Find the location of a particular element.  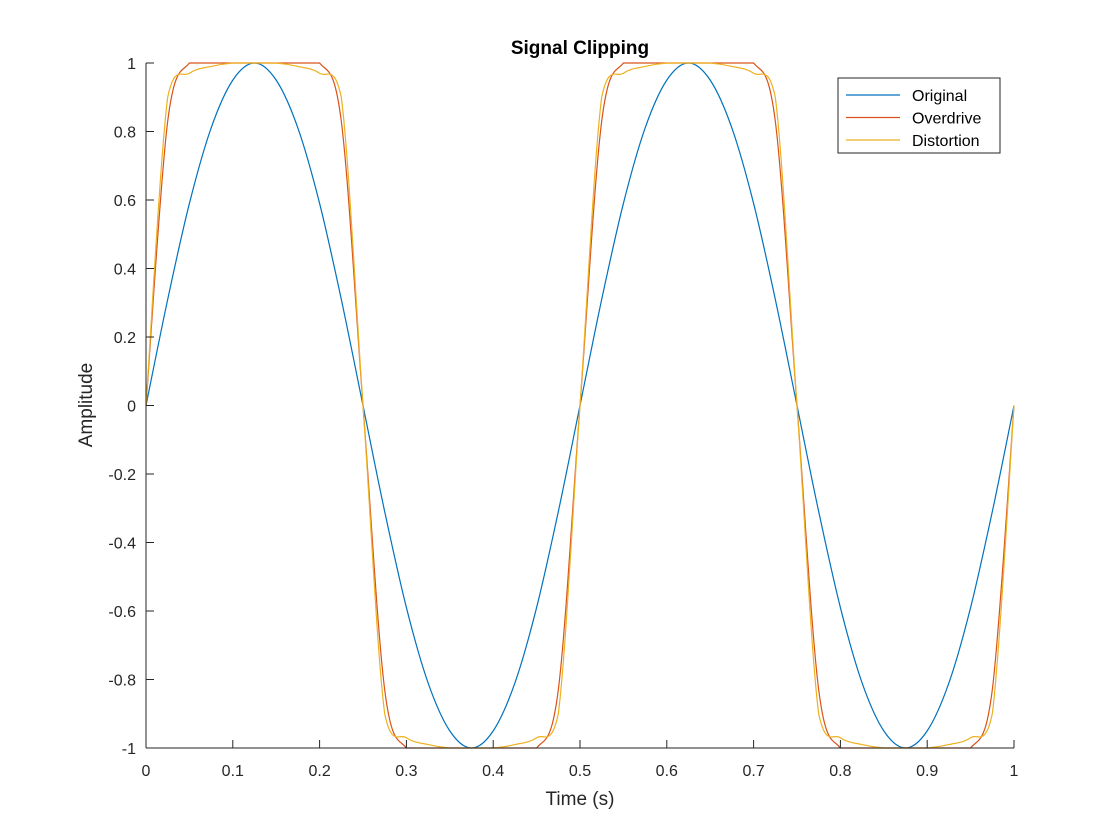

legend: Original Overdrive Distortion is located at coordinates (919, 115).